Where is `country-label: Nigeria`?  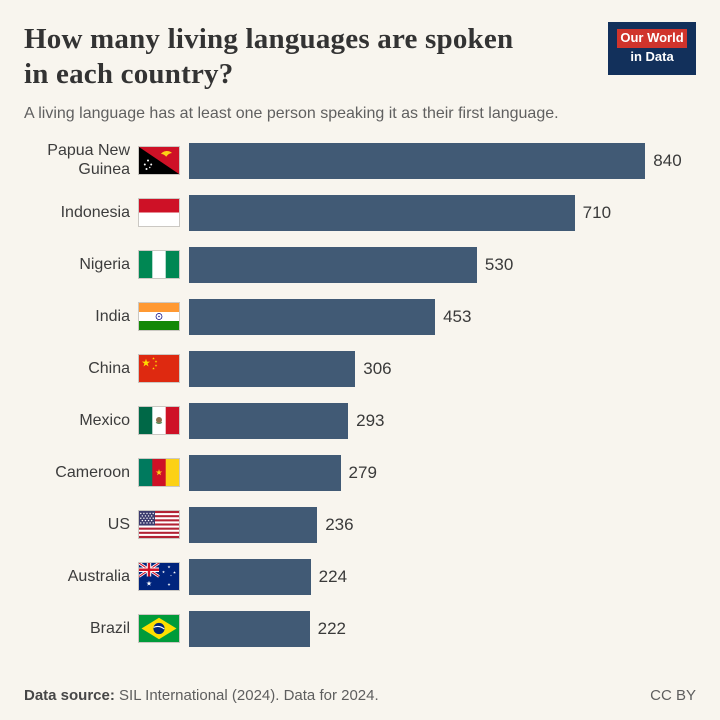
country-label: Nigeria is located at coordinates (104, 264).